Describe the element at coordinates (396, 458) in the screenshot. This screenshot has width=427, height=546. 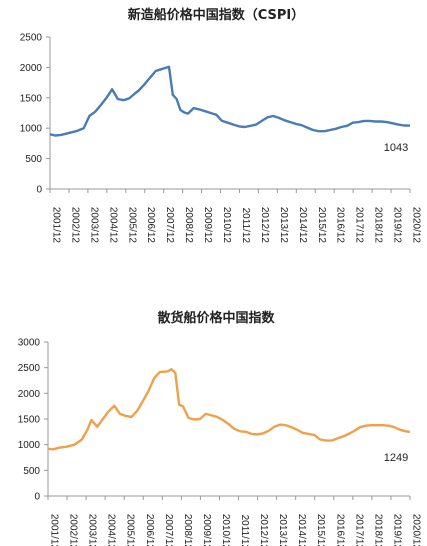
I see `end-value-label: 1249` at that location.